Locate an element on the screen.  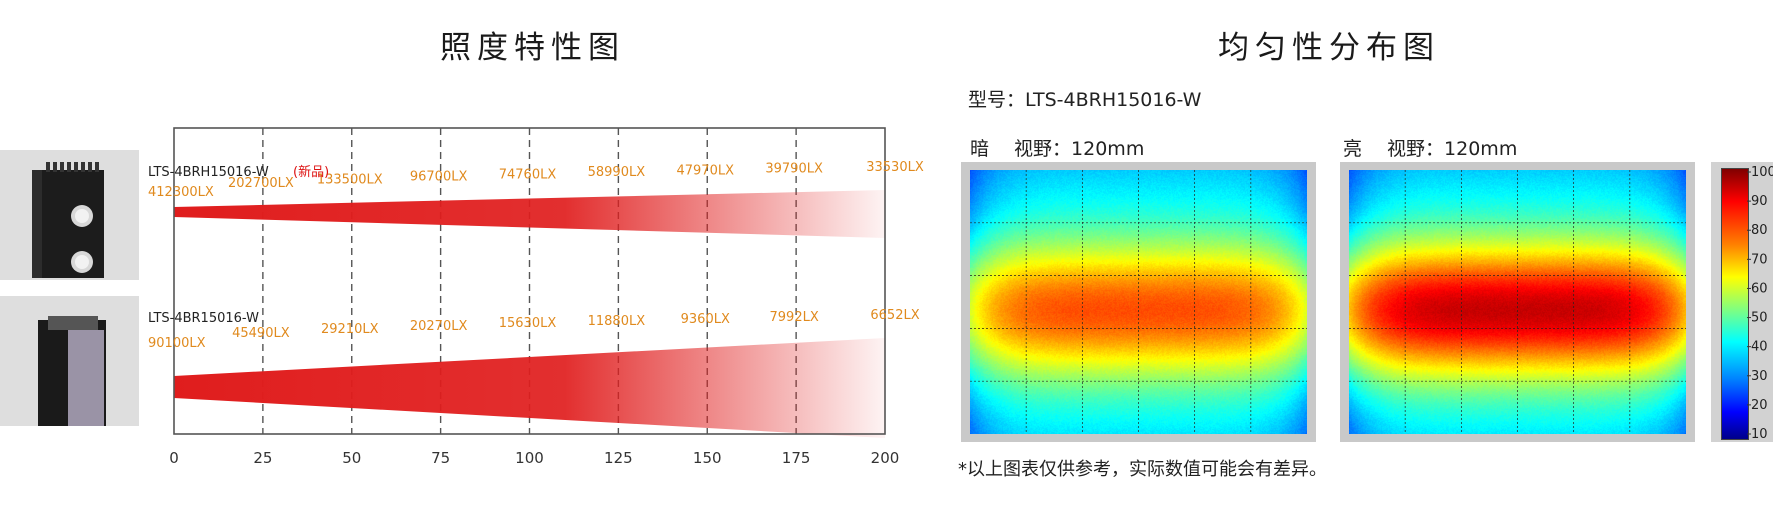
lightbar-old-image is located at coordinates (72, 371).